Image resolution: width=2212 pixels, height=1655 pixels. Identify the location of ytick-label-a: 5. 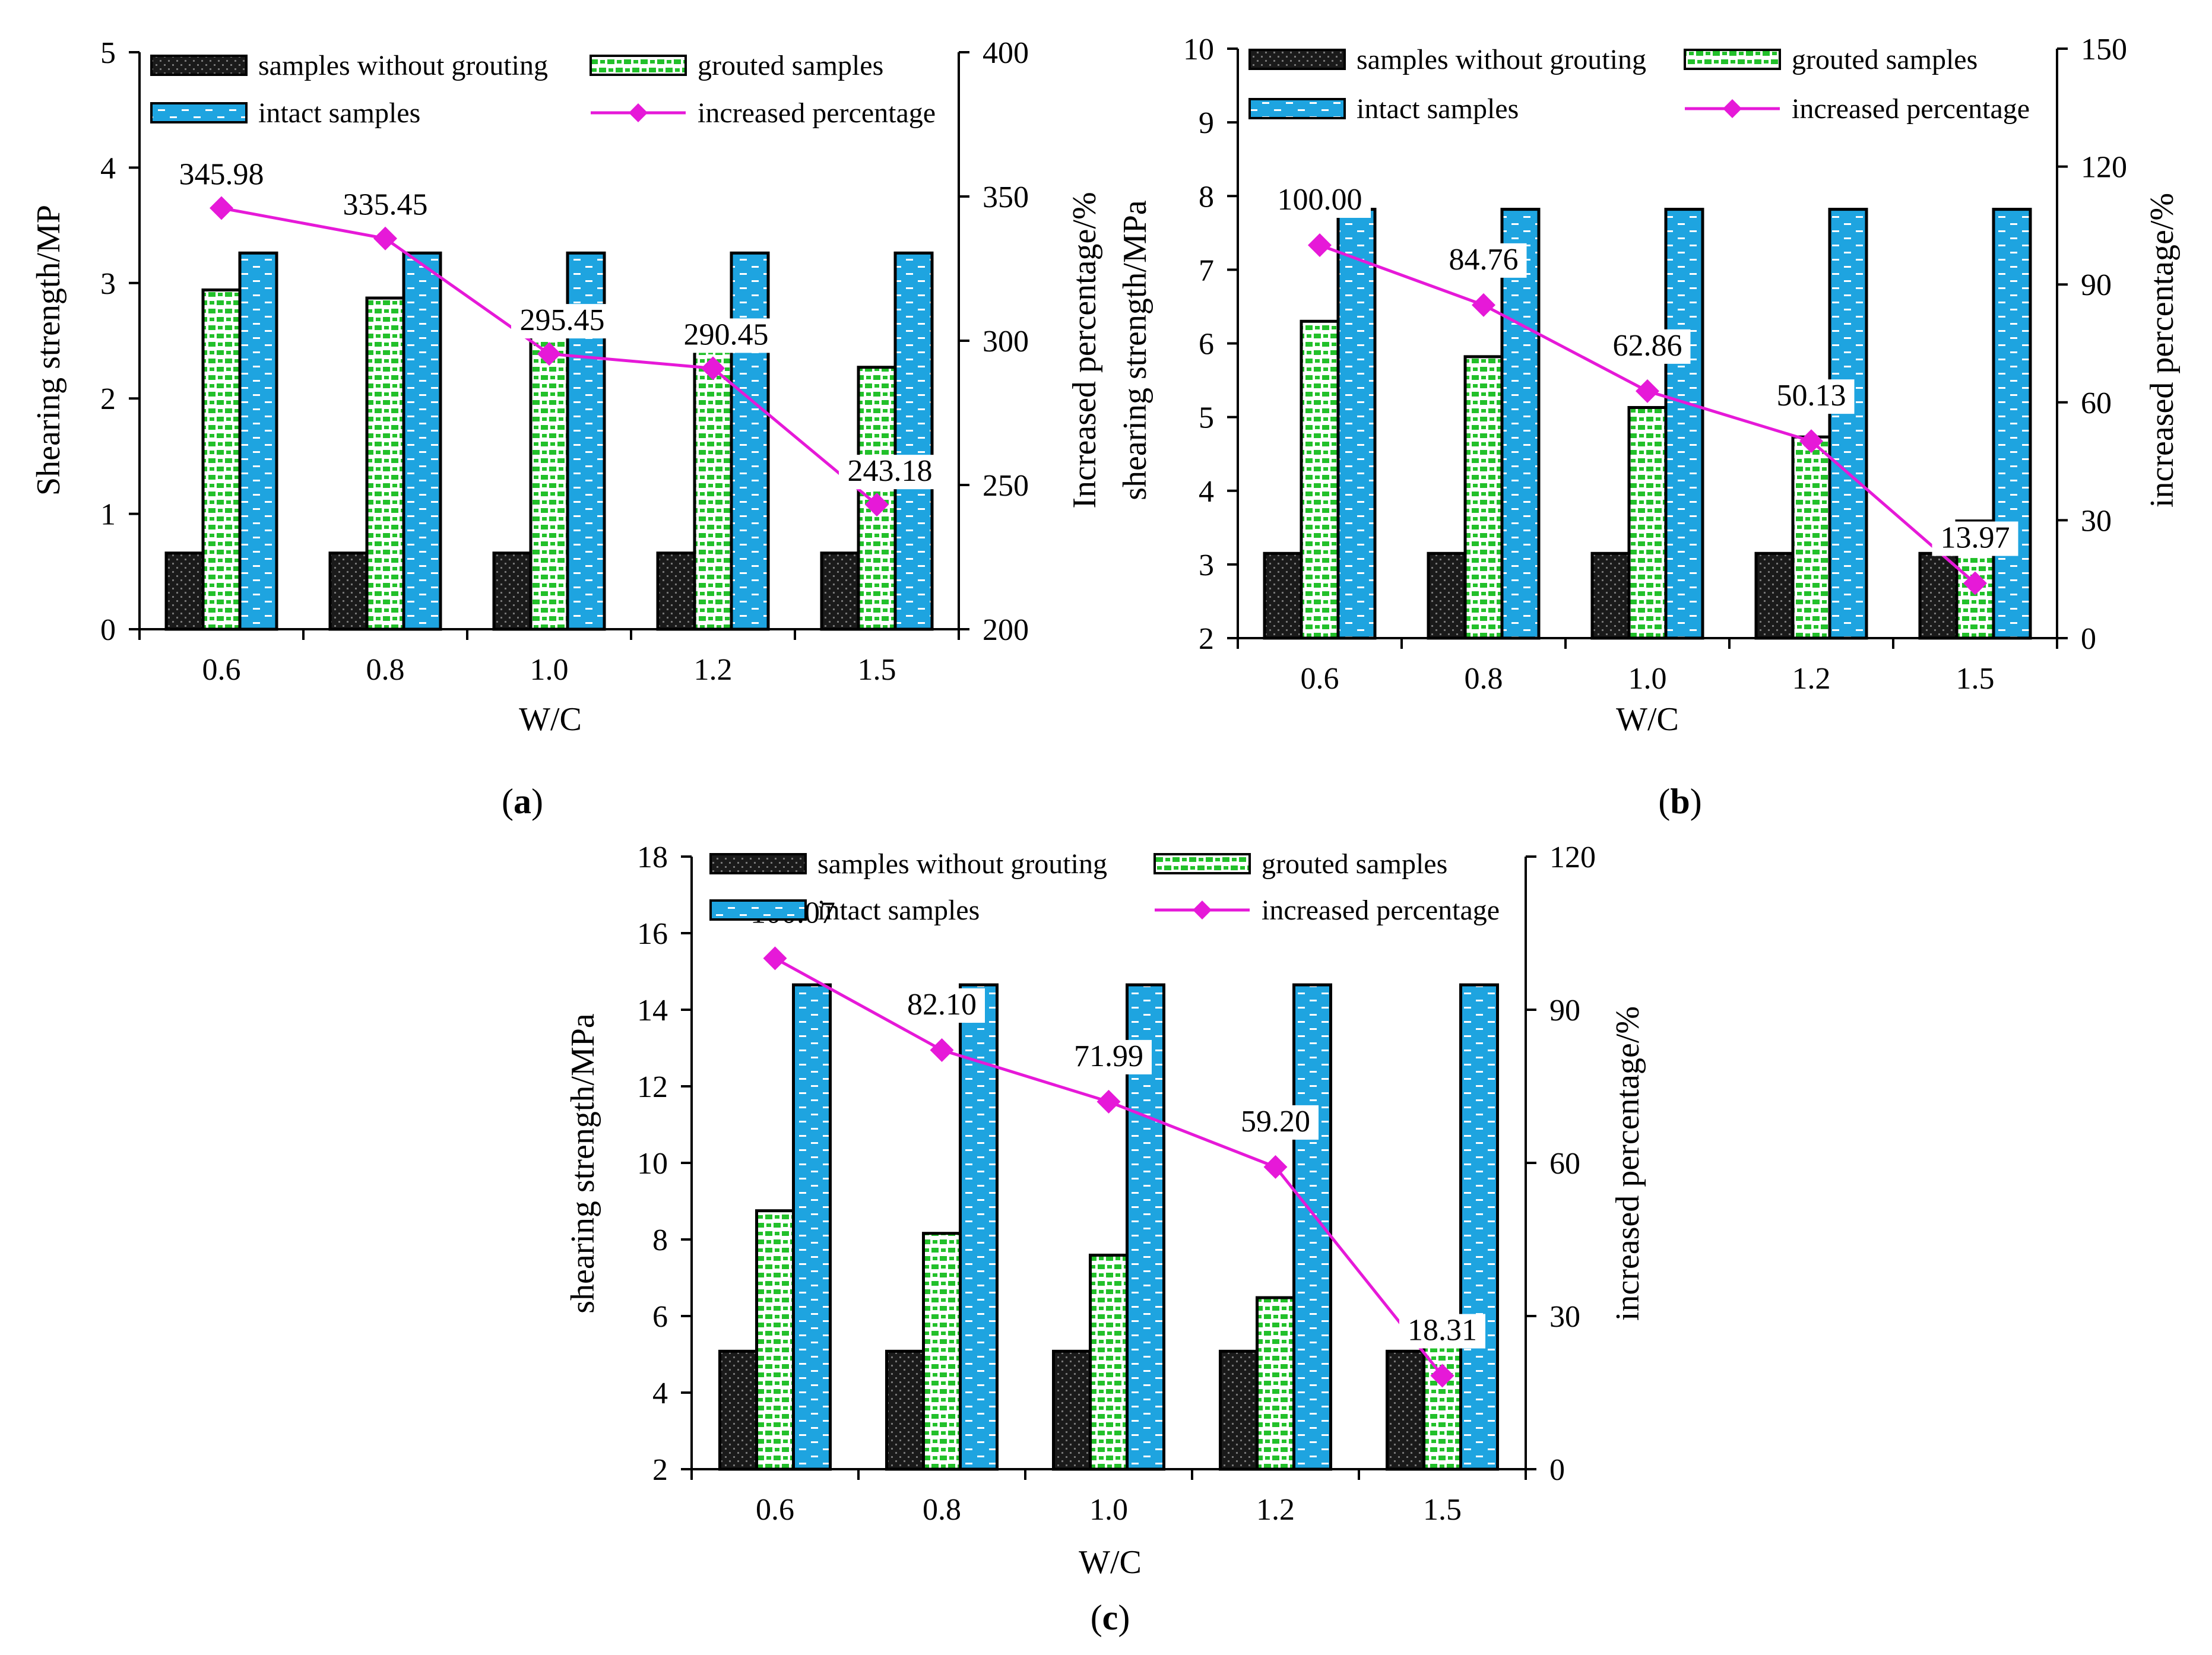
(108, 53).